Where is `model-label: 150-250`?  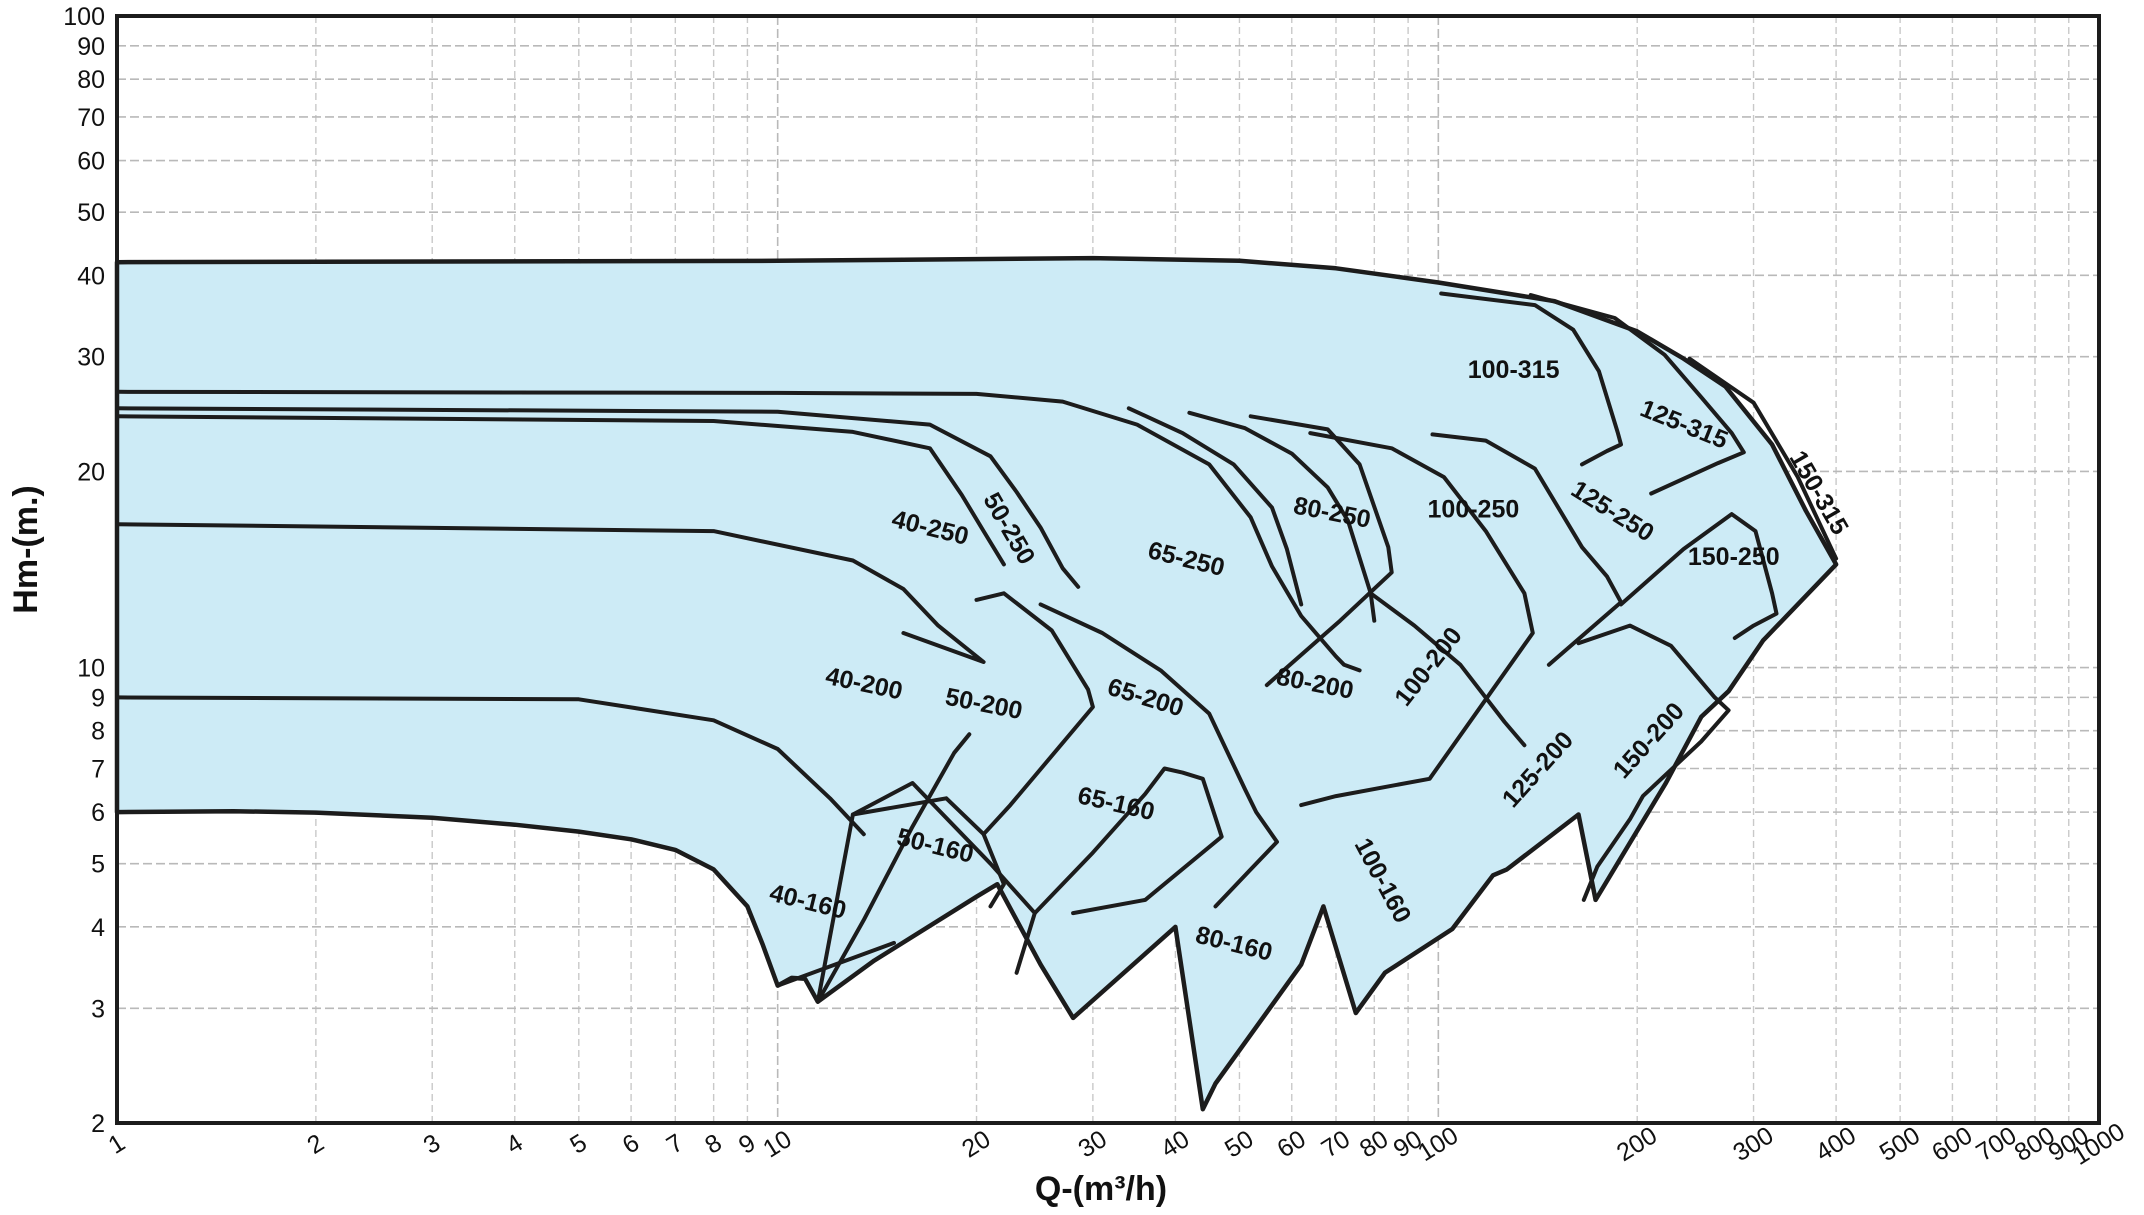 model-label: 150-250 is located at coordinates (1734, 557).